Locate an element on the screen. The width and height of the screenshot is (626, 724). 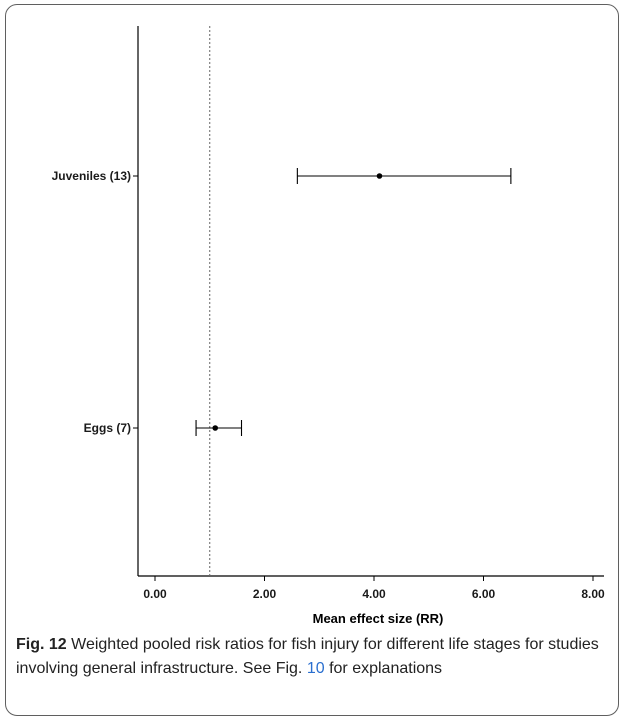
x-tick-label: 2.00 is located at coordinates (265, 594).